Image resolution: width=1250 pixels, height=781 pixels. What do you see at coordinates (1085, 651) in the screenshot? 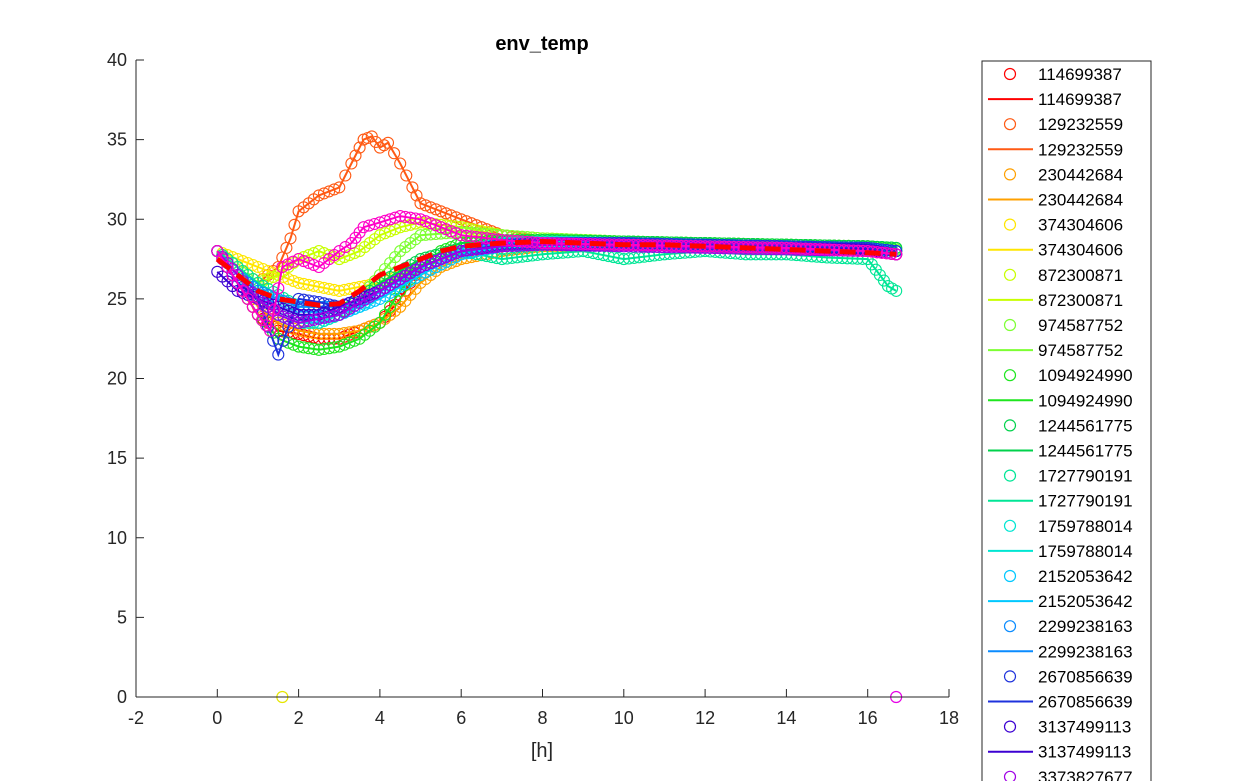
I see `legend-label: 2299238163` at bounding box center [1085, 651].